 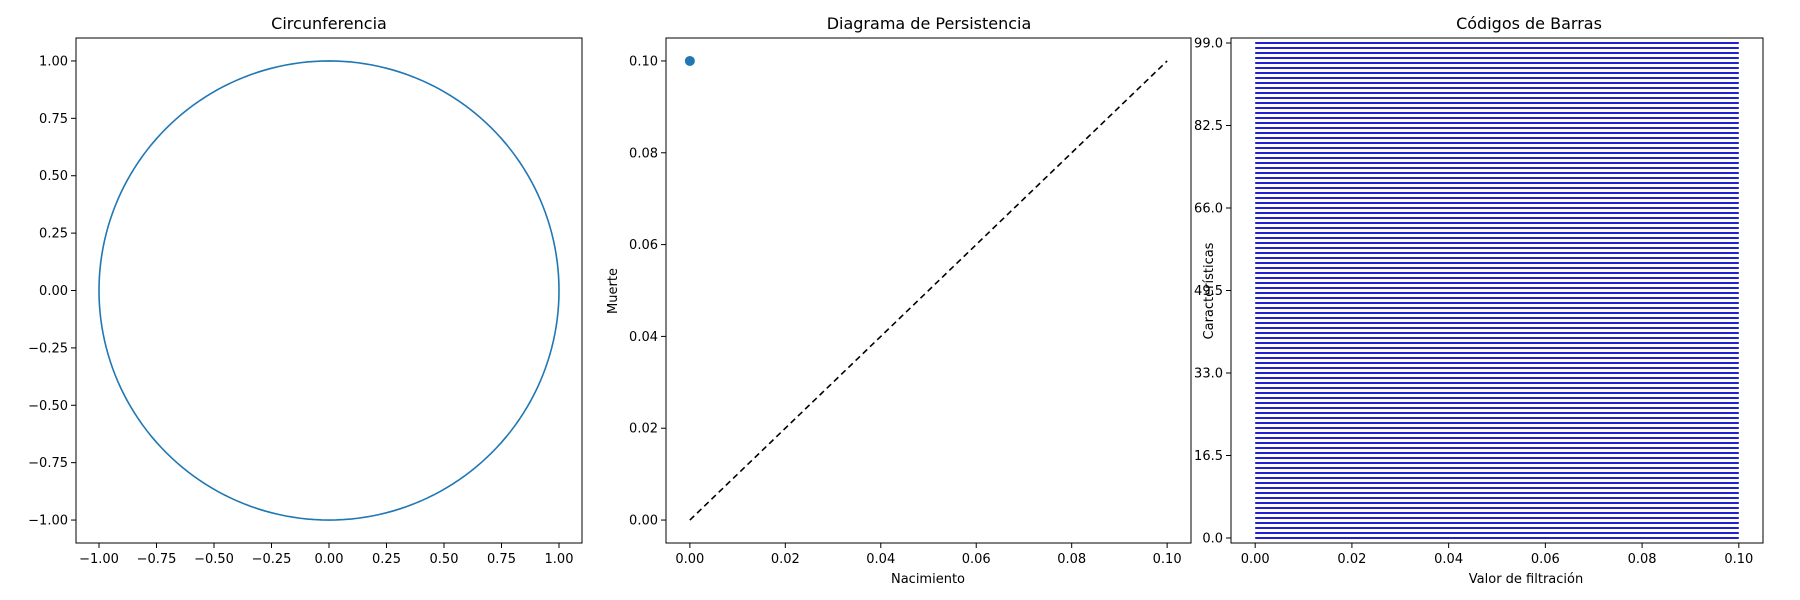 I want to click on y-axis-label-3: Características, so click(x=1209, y=290).